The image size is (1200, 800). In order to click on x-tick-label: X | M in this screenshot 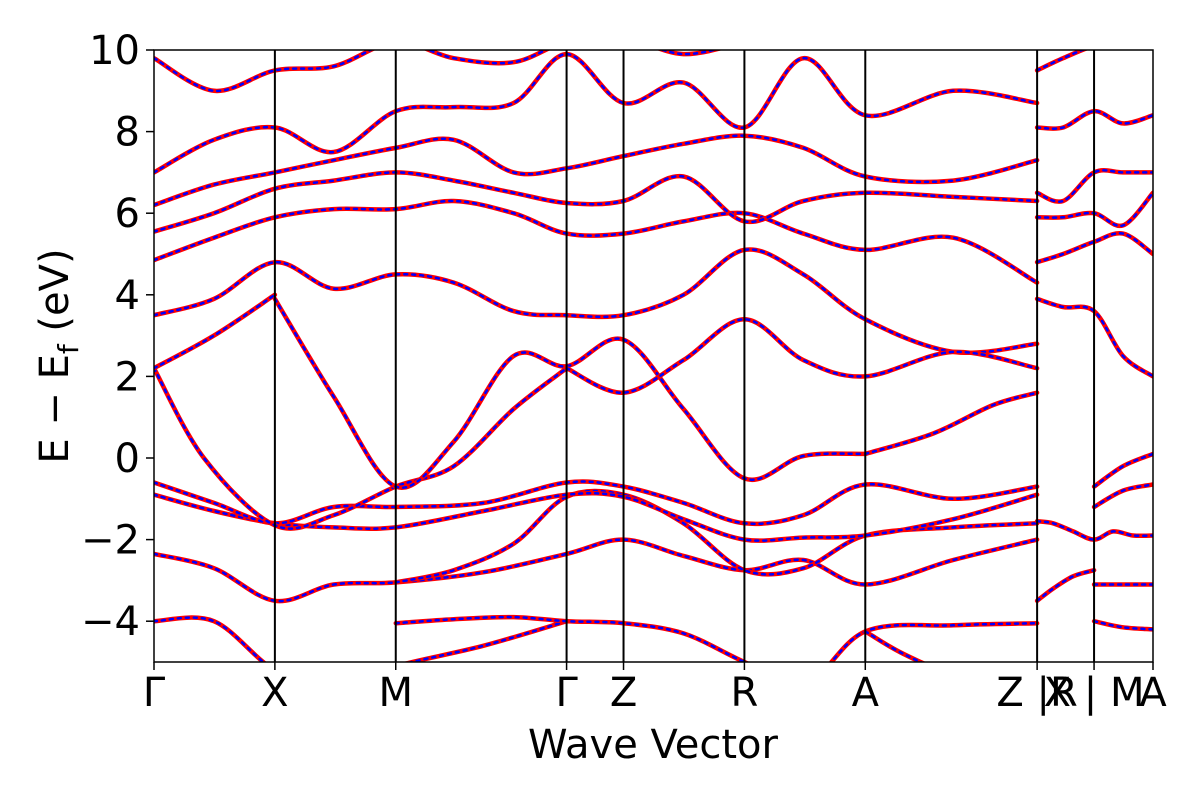, I will do `click(1094, 693)`.